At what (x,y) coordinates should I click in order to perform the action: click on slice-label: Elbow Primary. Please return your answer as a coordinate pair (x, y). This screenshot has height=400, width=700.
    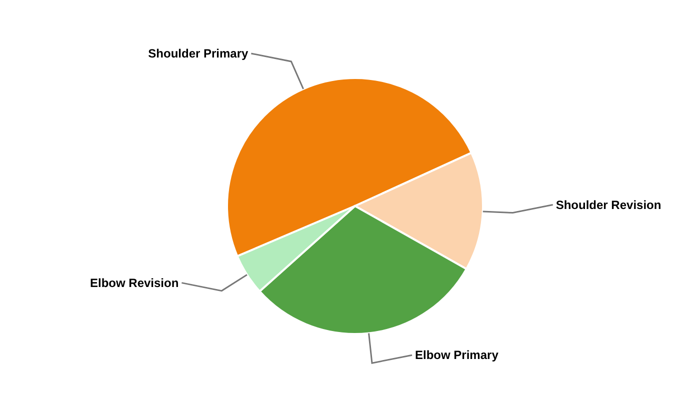
    Looking at the image, I should click on (457, 355).